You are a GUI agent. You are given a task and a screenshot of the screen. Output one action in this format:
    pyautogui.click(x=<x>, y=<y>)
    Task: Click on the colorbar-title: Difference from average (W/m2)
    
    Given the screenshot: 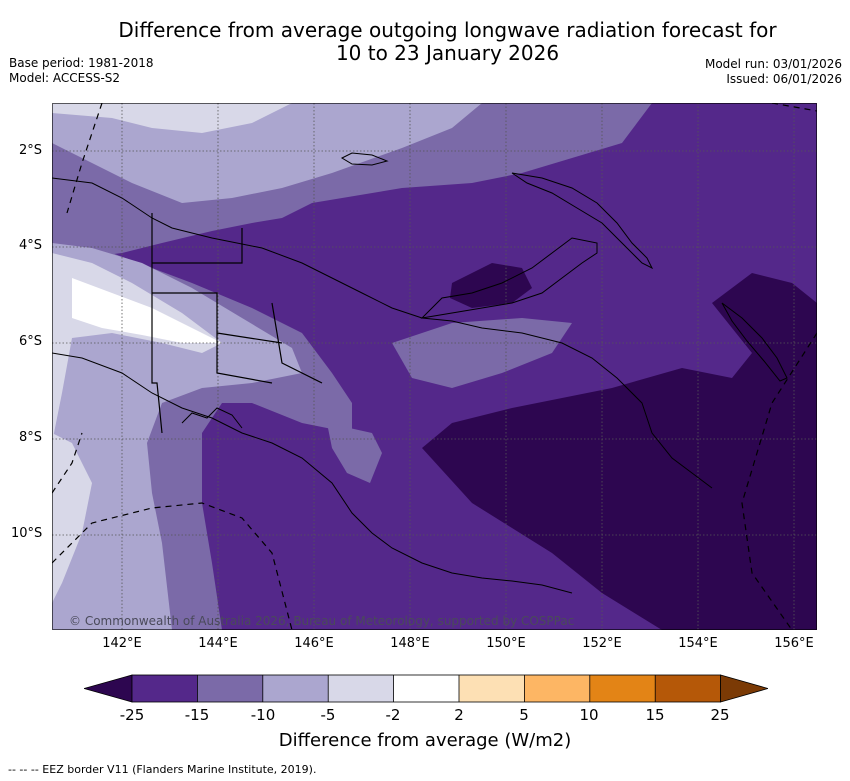 What is the action you would take?
    pyautogui.click(x=425, y=740)
    